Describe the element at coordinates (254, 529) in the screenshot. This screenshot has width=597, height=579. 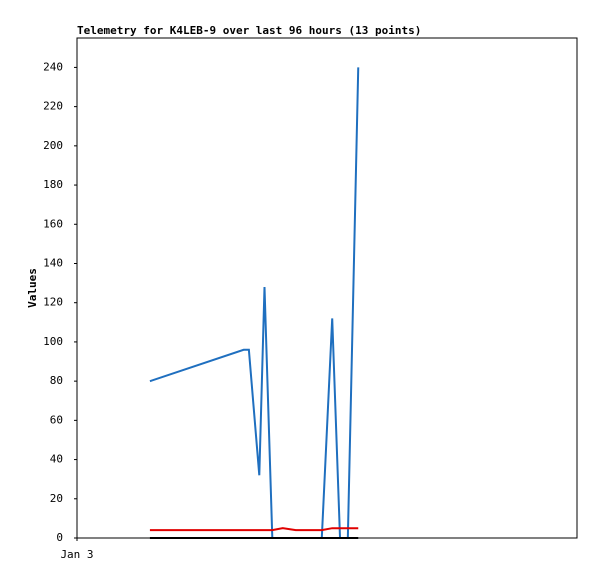
I see `series-line` at that location.